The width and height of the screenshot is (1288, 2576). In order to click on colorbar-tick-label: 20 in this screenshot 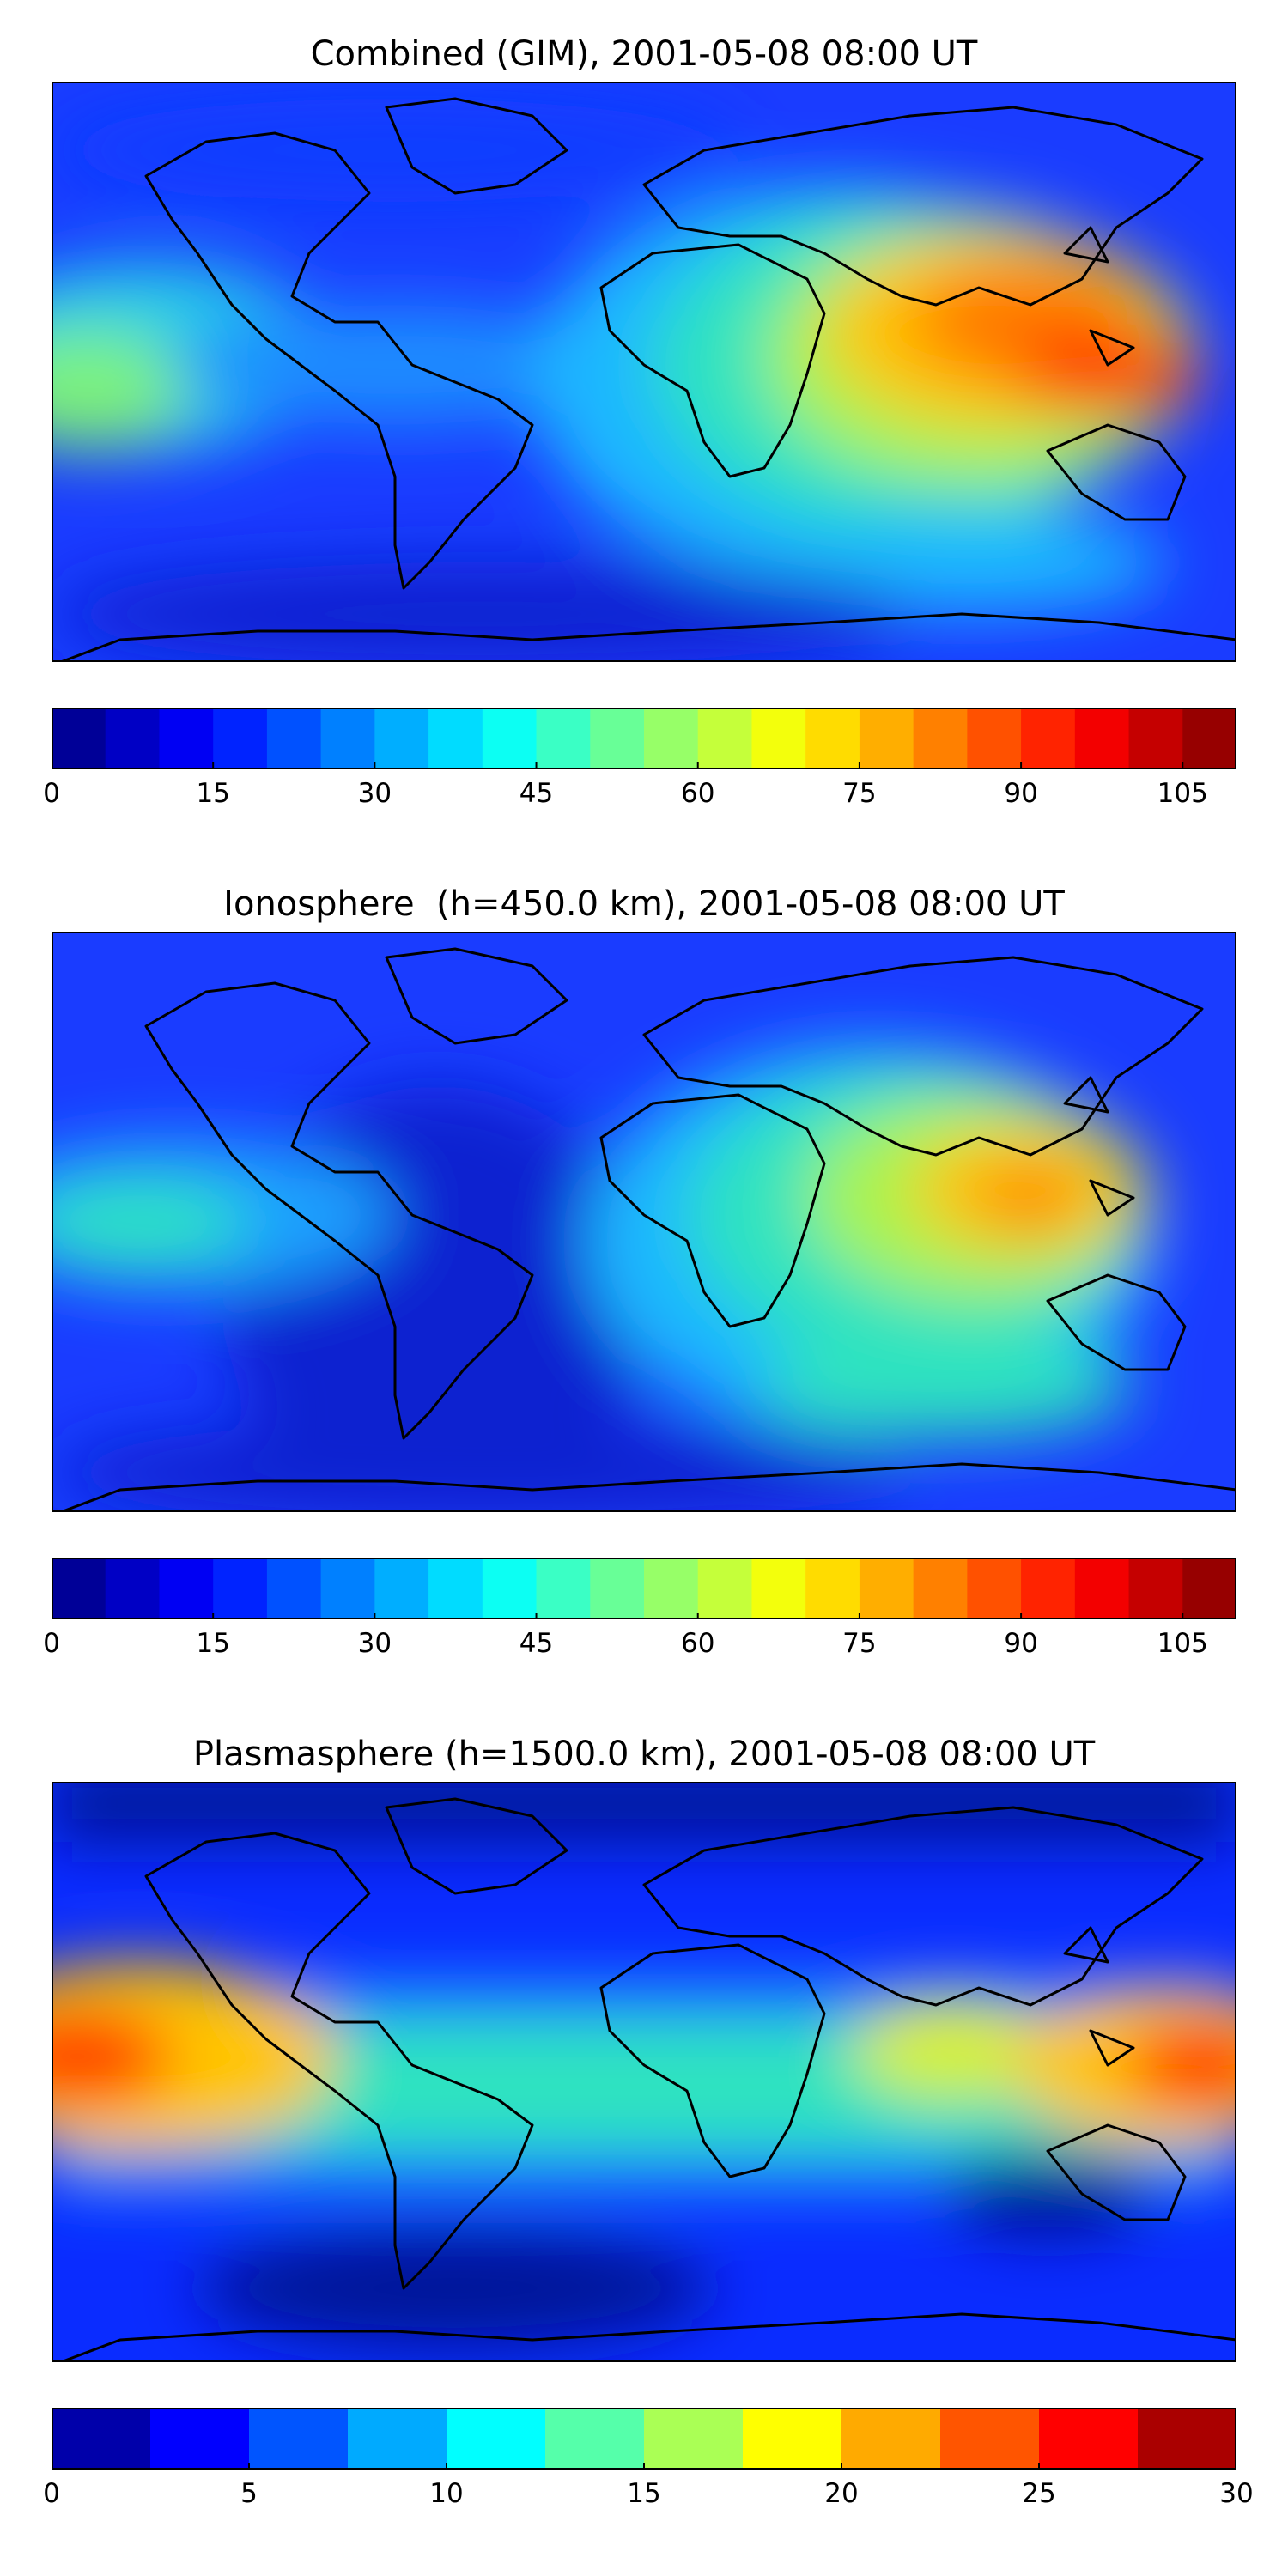, I will do `click(841, 2493)`.